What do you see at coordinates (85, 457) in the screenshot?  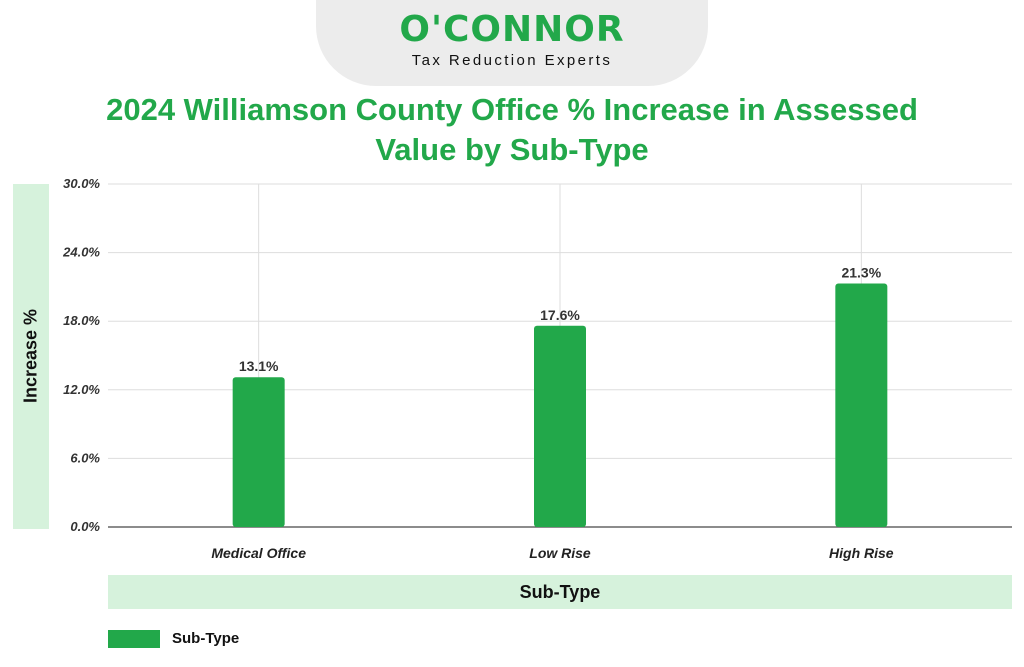 I see `y-tick-label: 6.0%` at bounding box center [85, 457].